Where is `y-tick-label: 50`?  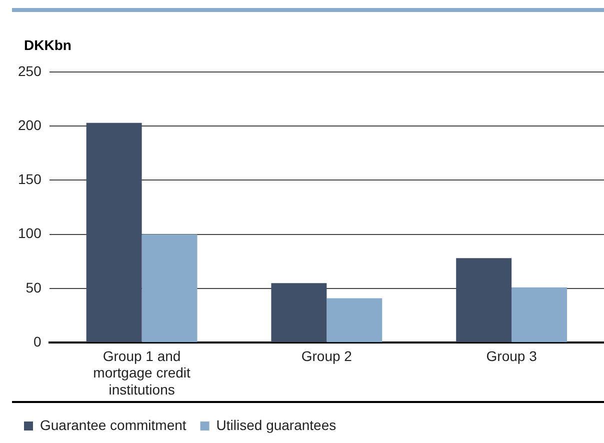
y-tick-label: 50 is located at coordinates (34, 287).